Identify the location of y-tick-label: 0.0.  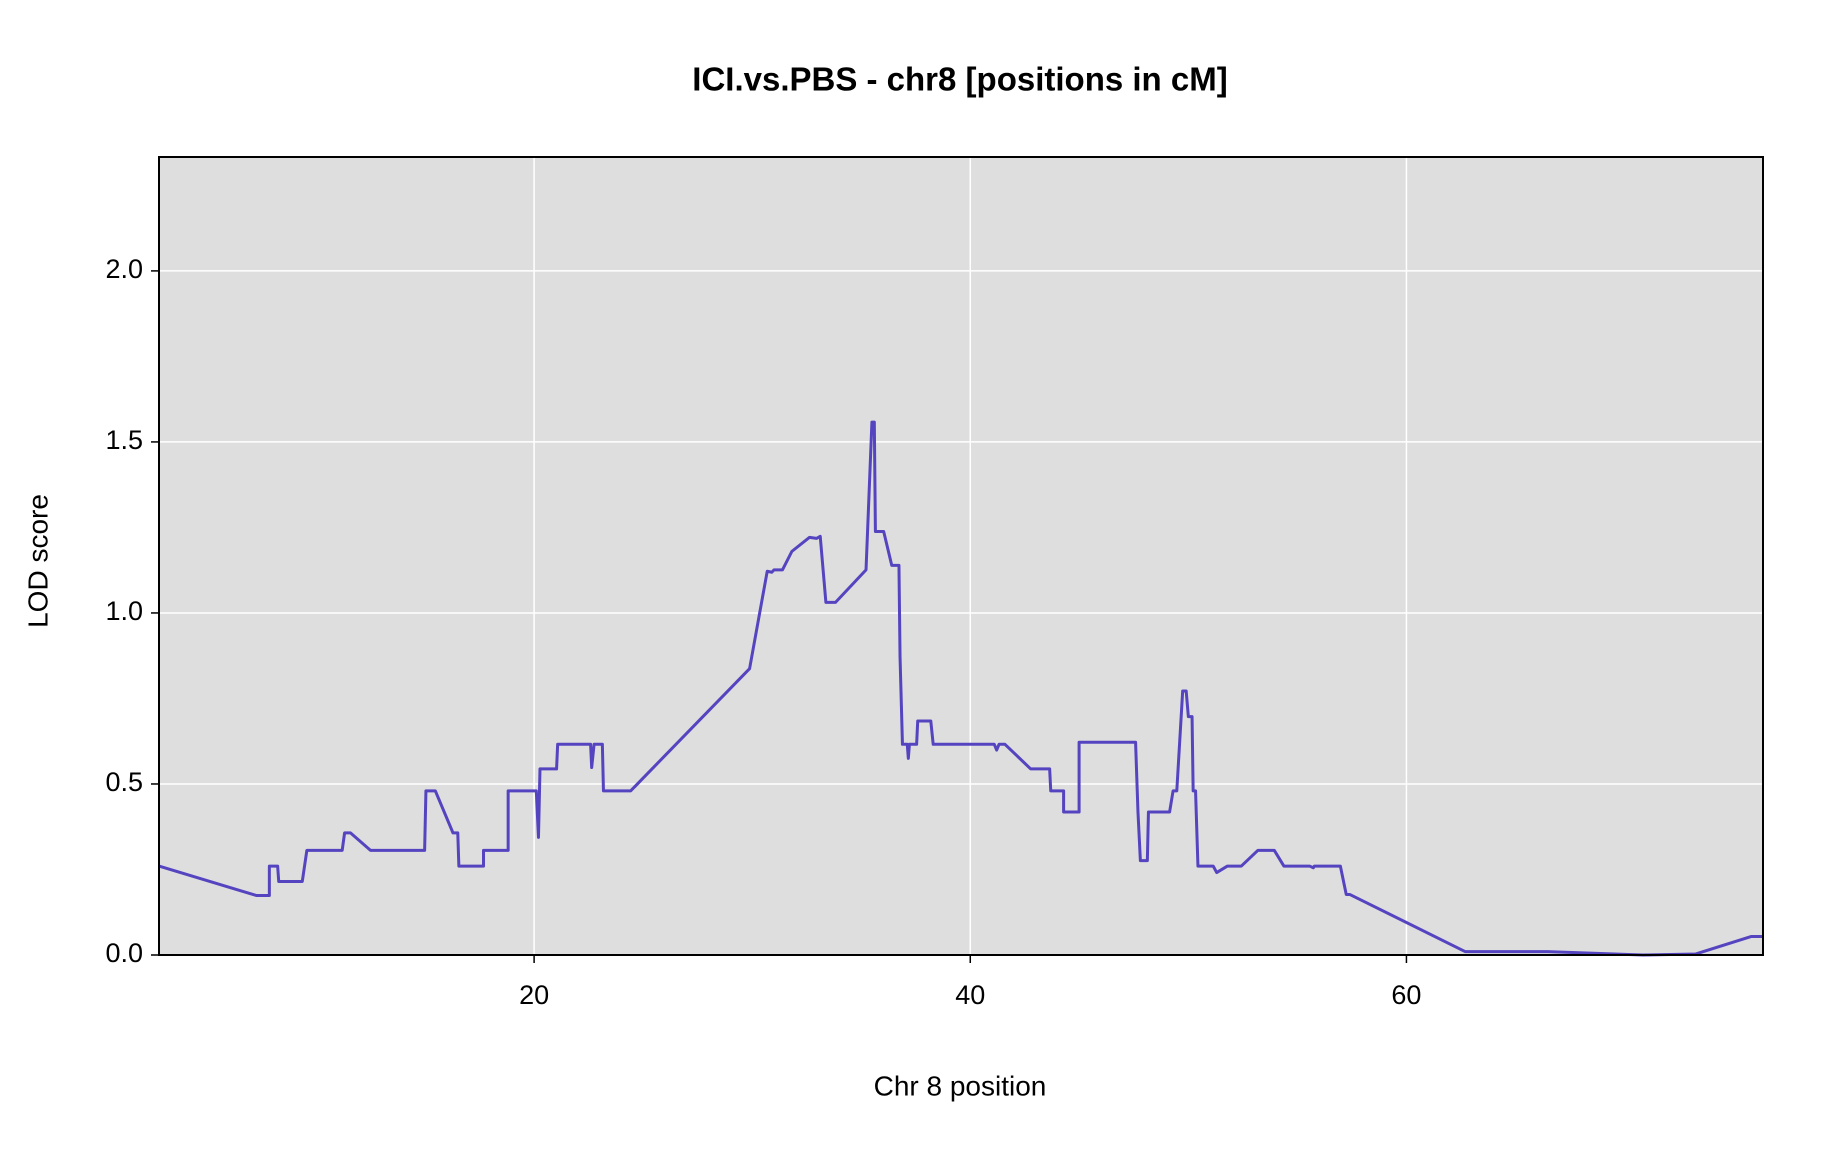
(124, 953).